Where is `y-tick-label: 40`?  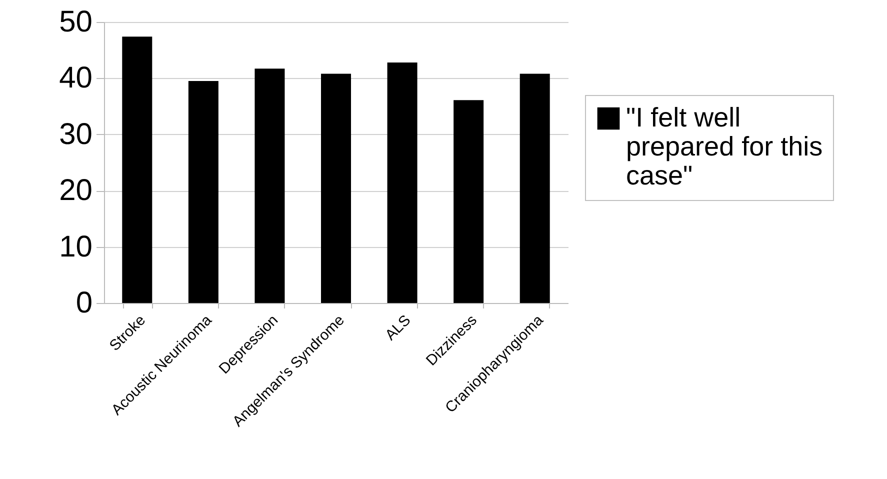
y-tick-label: 40 is located at coordinates (75, 78).